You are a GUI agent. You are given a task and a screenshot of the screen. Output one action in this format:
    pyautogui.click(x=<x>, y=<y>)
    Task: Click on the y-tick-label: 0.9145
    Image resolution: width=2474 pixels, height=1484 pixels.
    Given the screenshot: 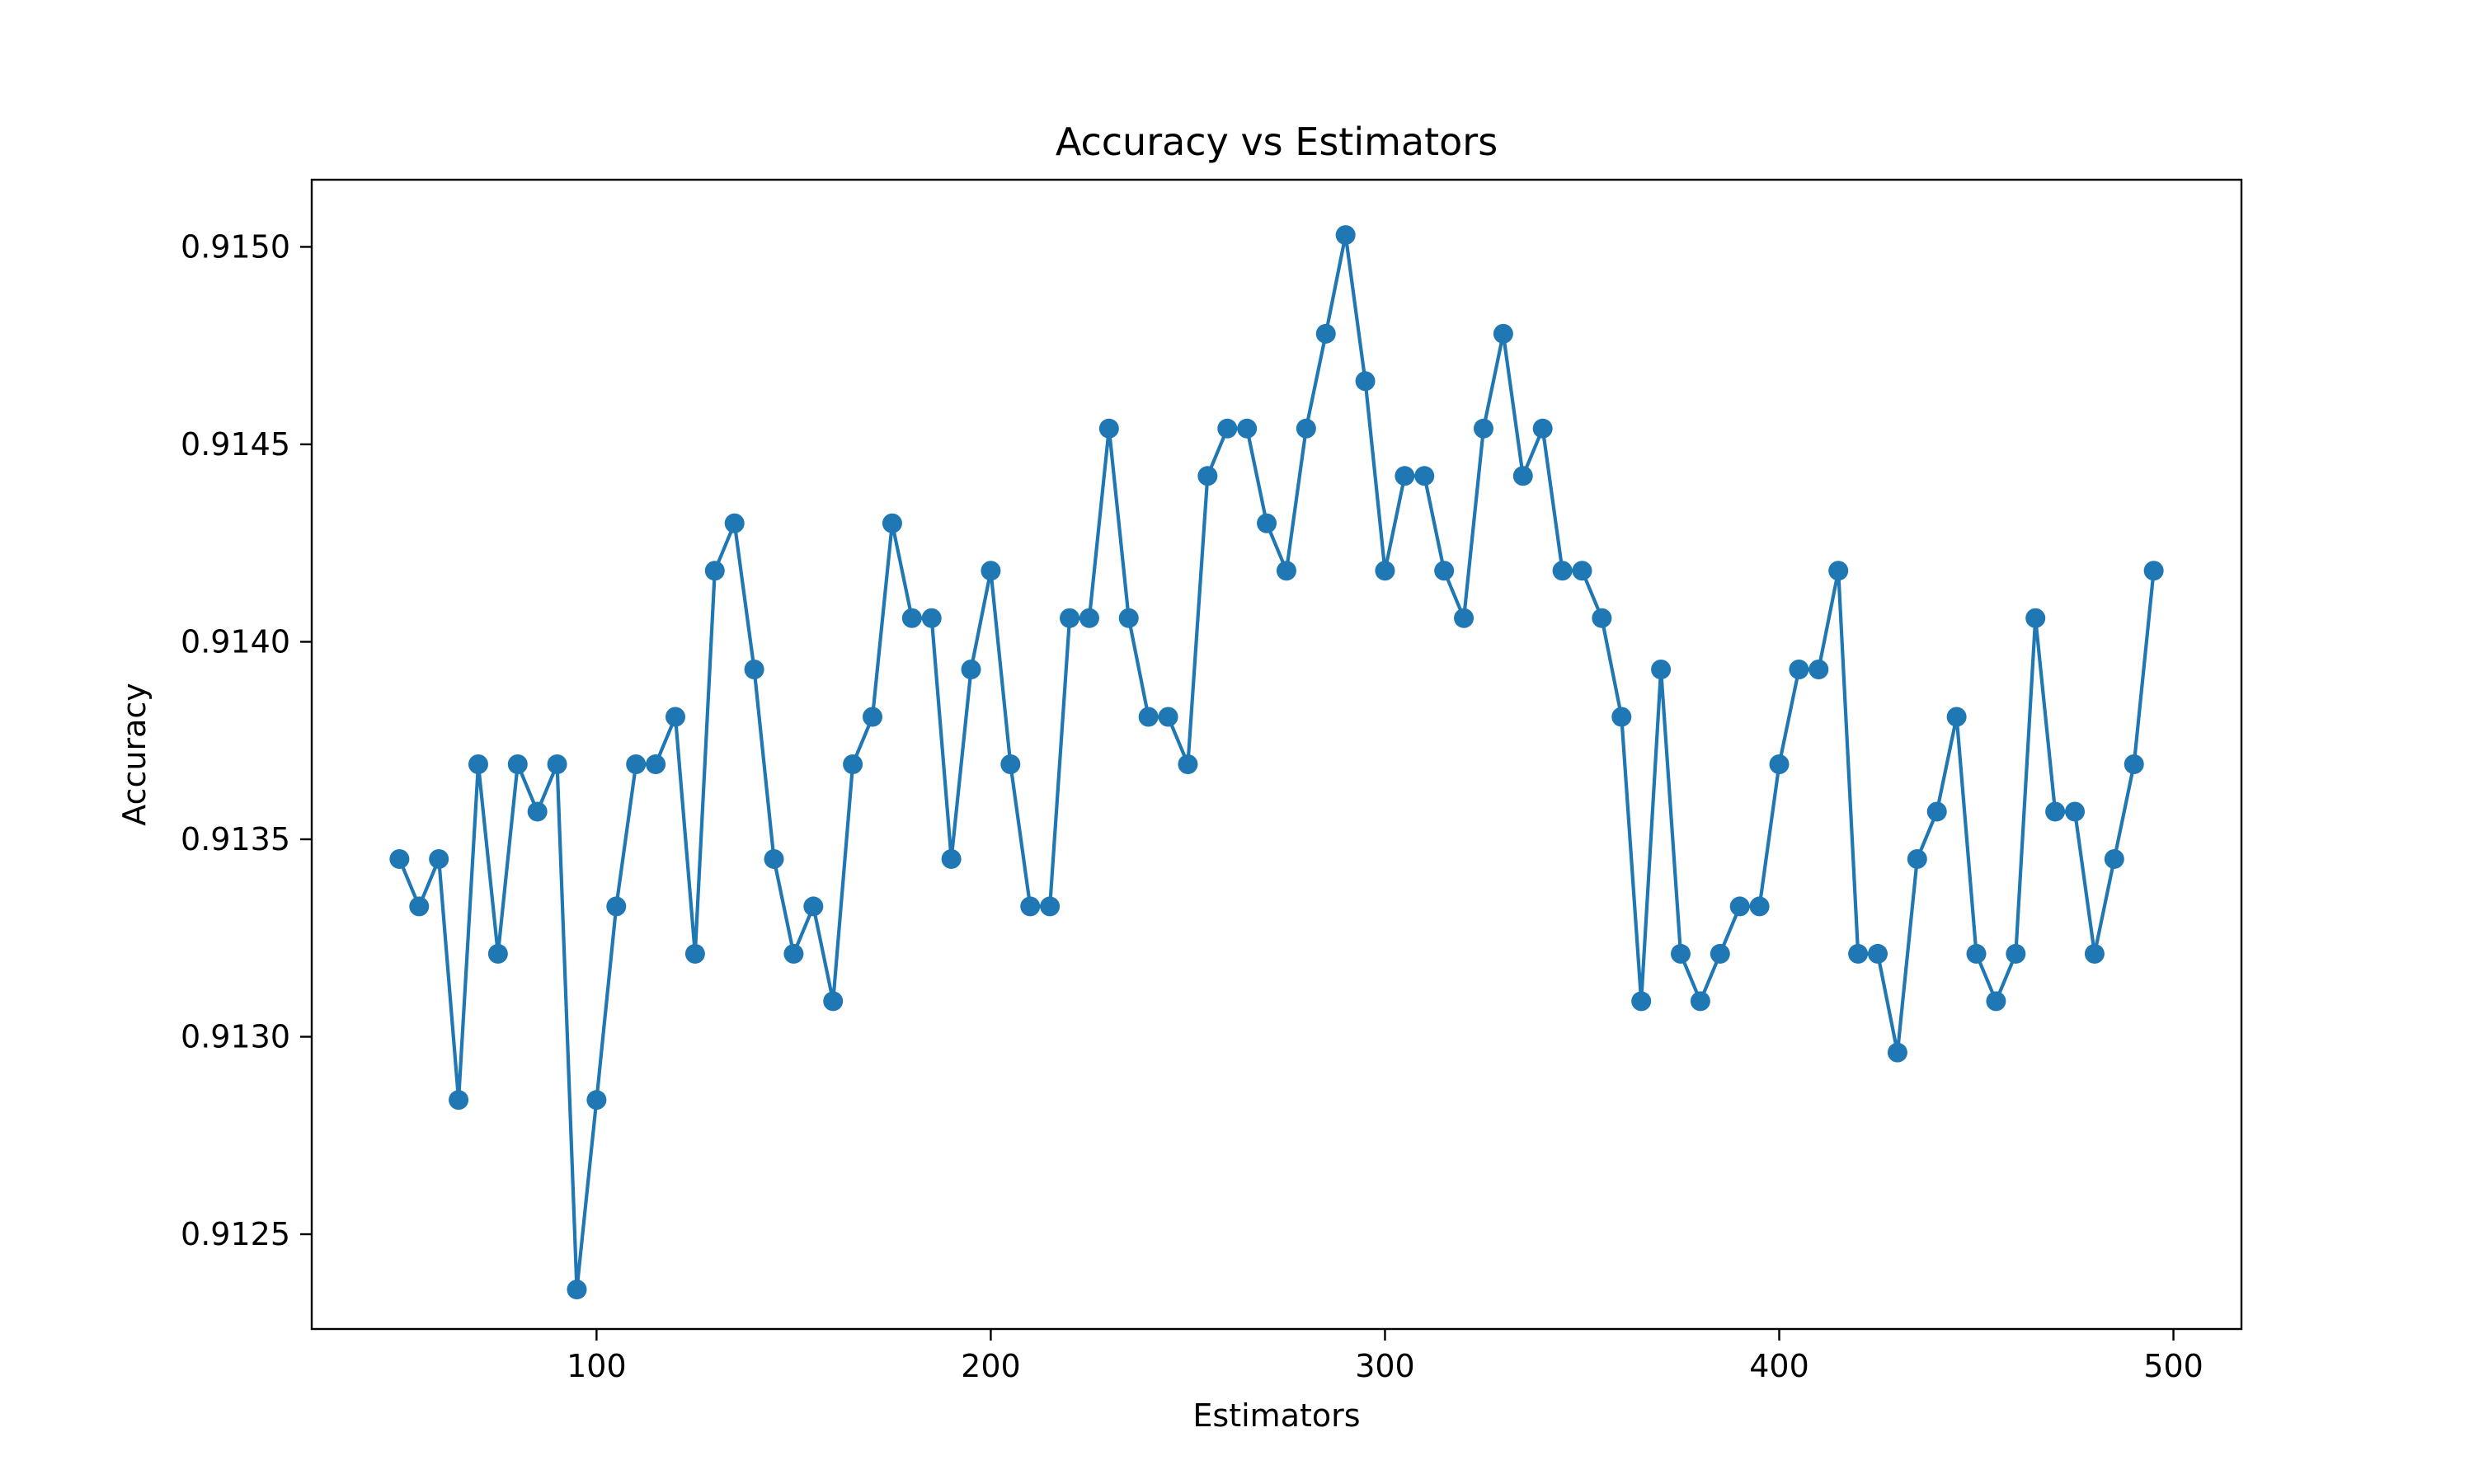 What is the action you would take?
    pyautogui.click(x=235, y=445)
    